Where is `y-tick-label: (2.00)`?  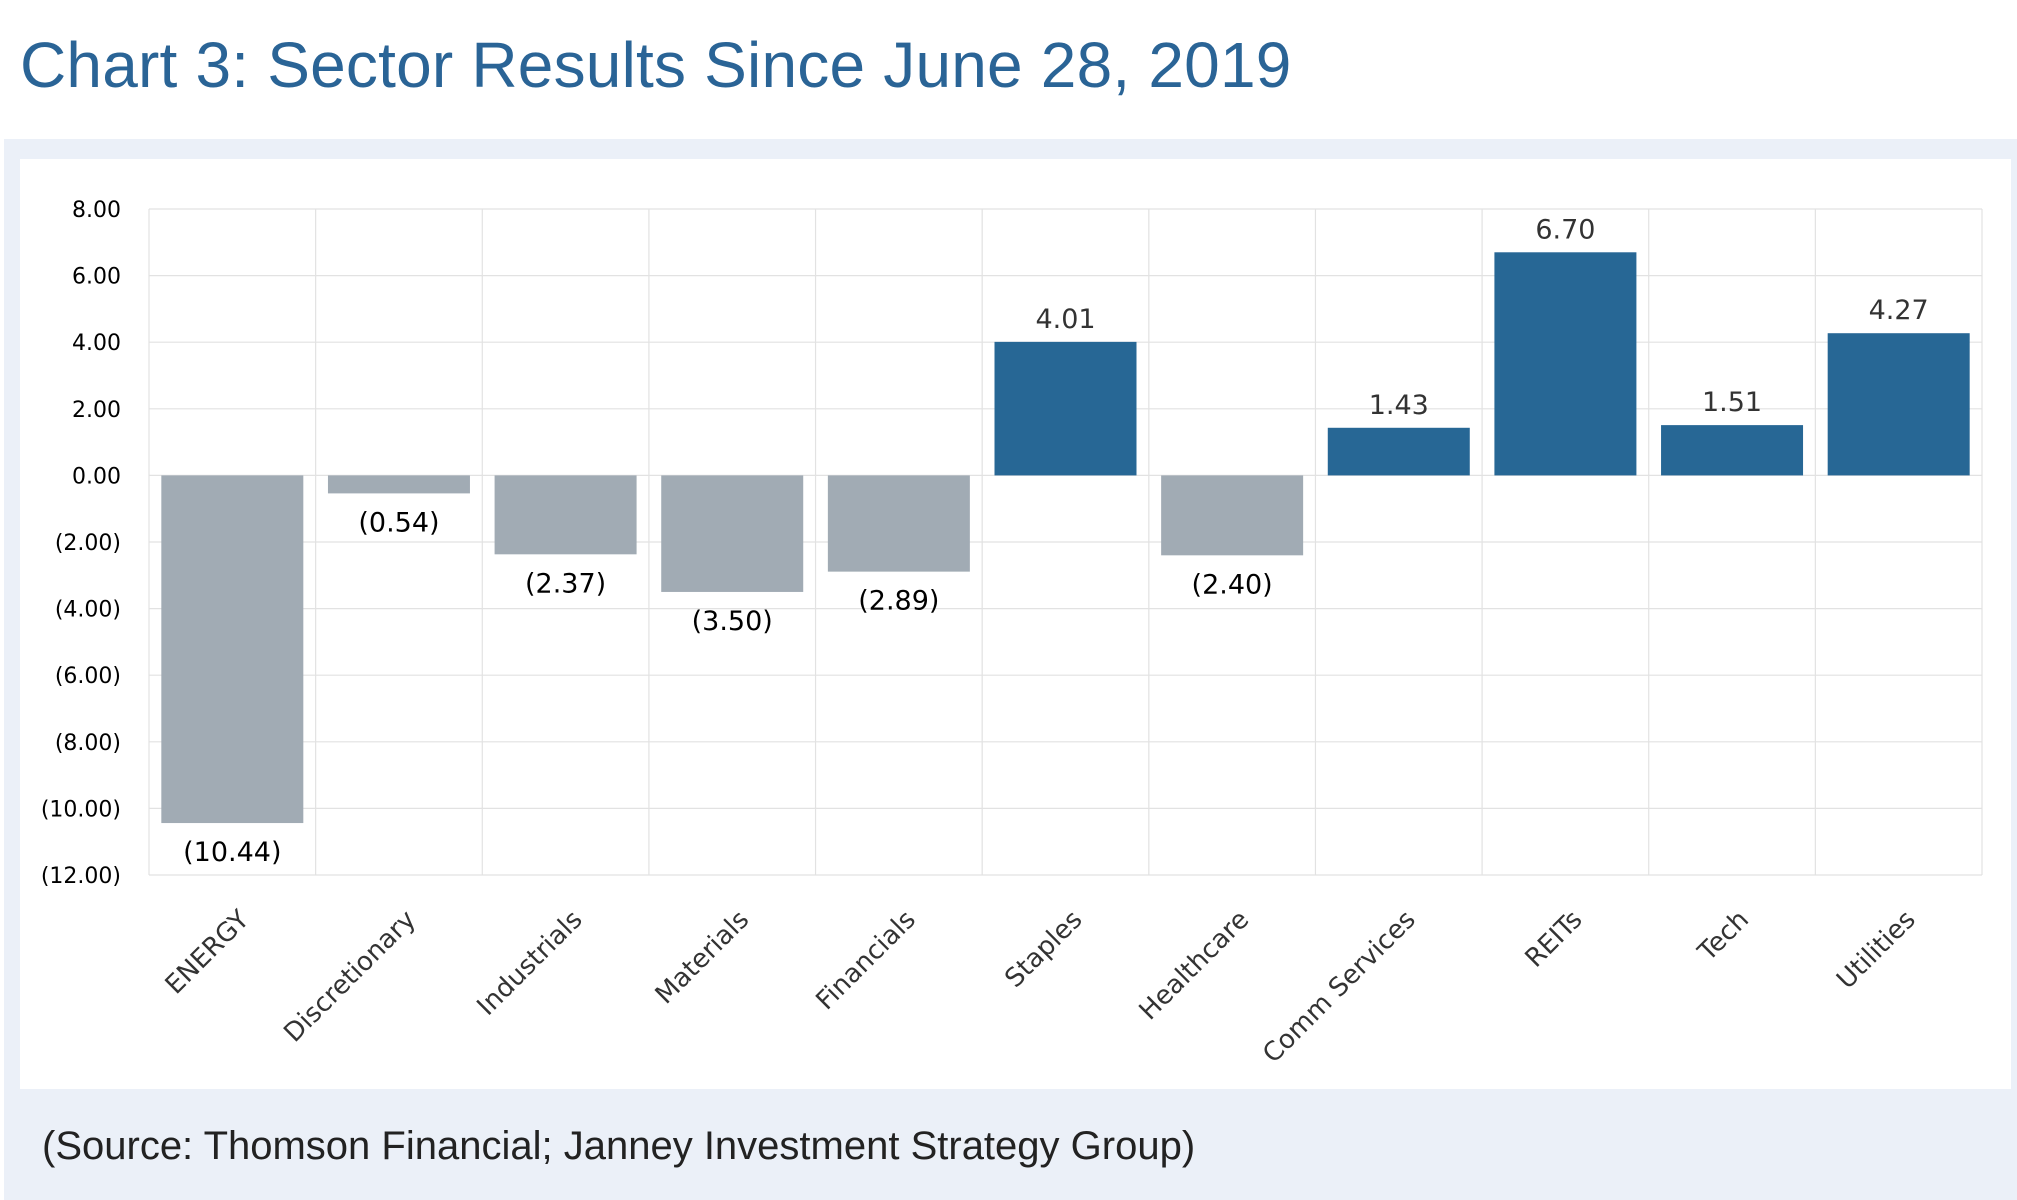 y-tick-label: (2.00) is located at coordinates (88, 543).